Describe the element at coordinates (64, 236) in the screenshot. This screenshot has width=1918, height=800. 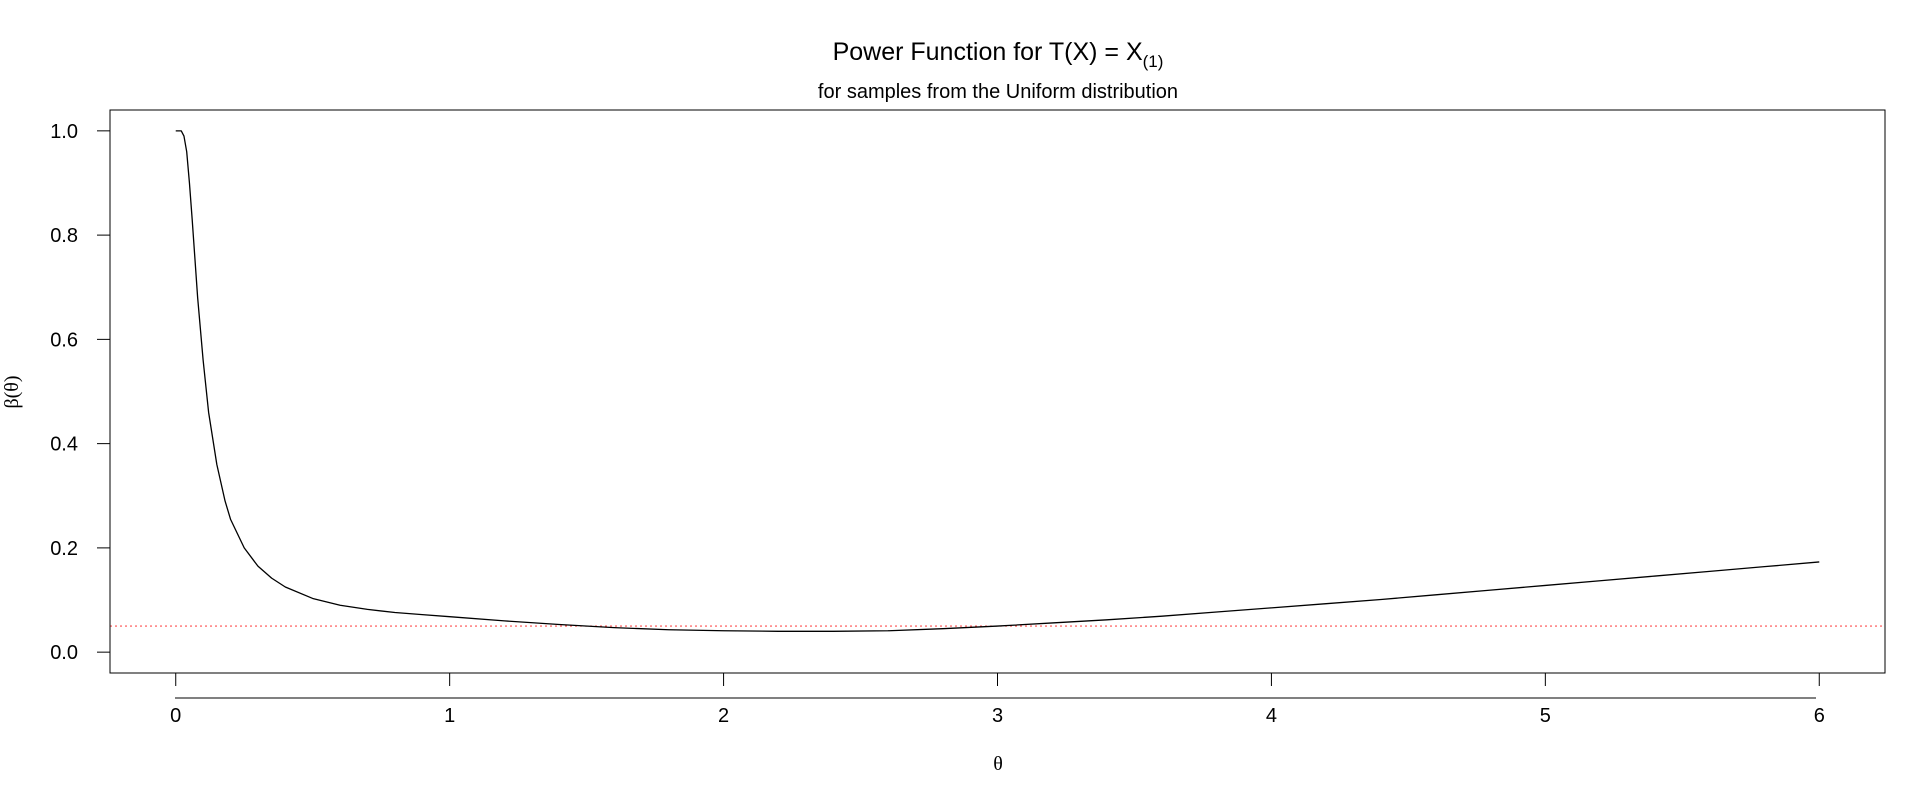
I see `y-tick-label: 0.8` at that location.